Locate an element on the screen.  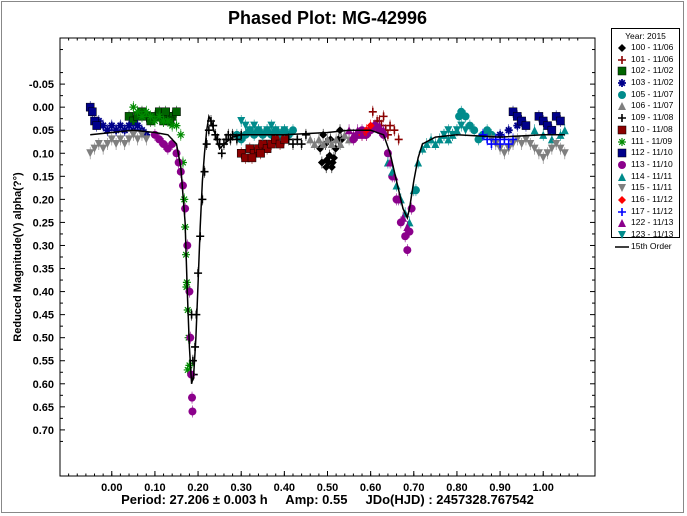
legend-title: Year: 2015 is located at coordinates (645, 36).